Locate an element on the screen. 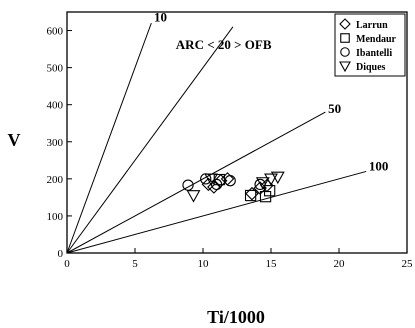  y-tick-label: 100 is located at coordinates (55, 217).